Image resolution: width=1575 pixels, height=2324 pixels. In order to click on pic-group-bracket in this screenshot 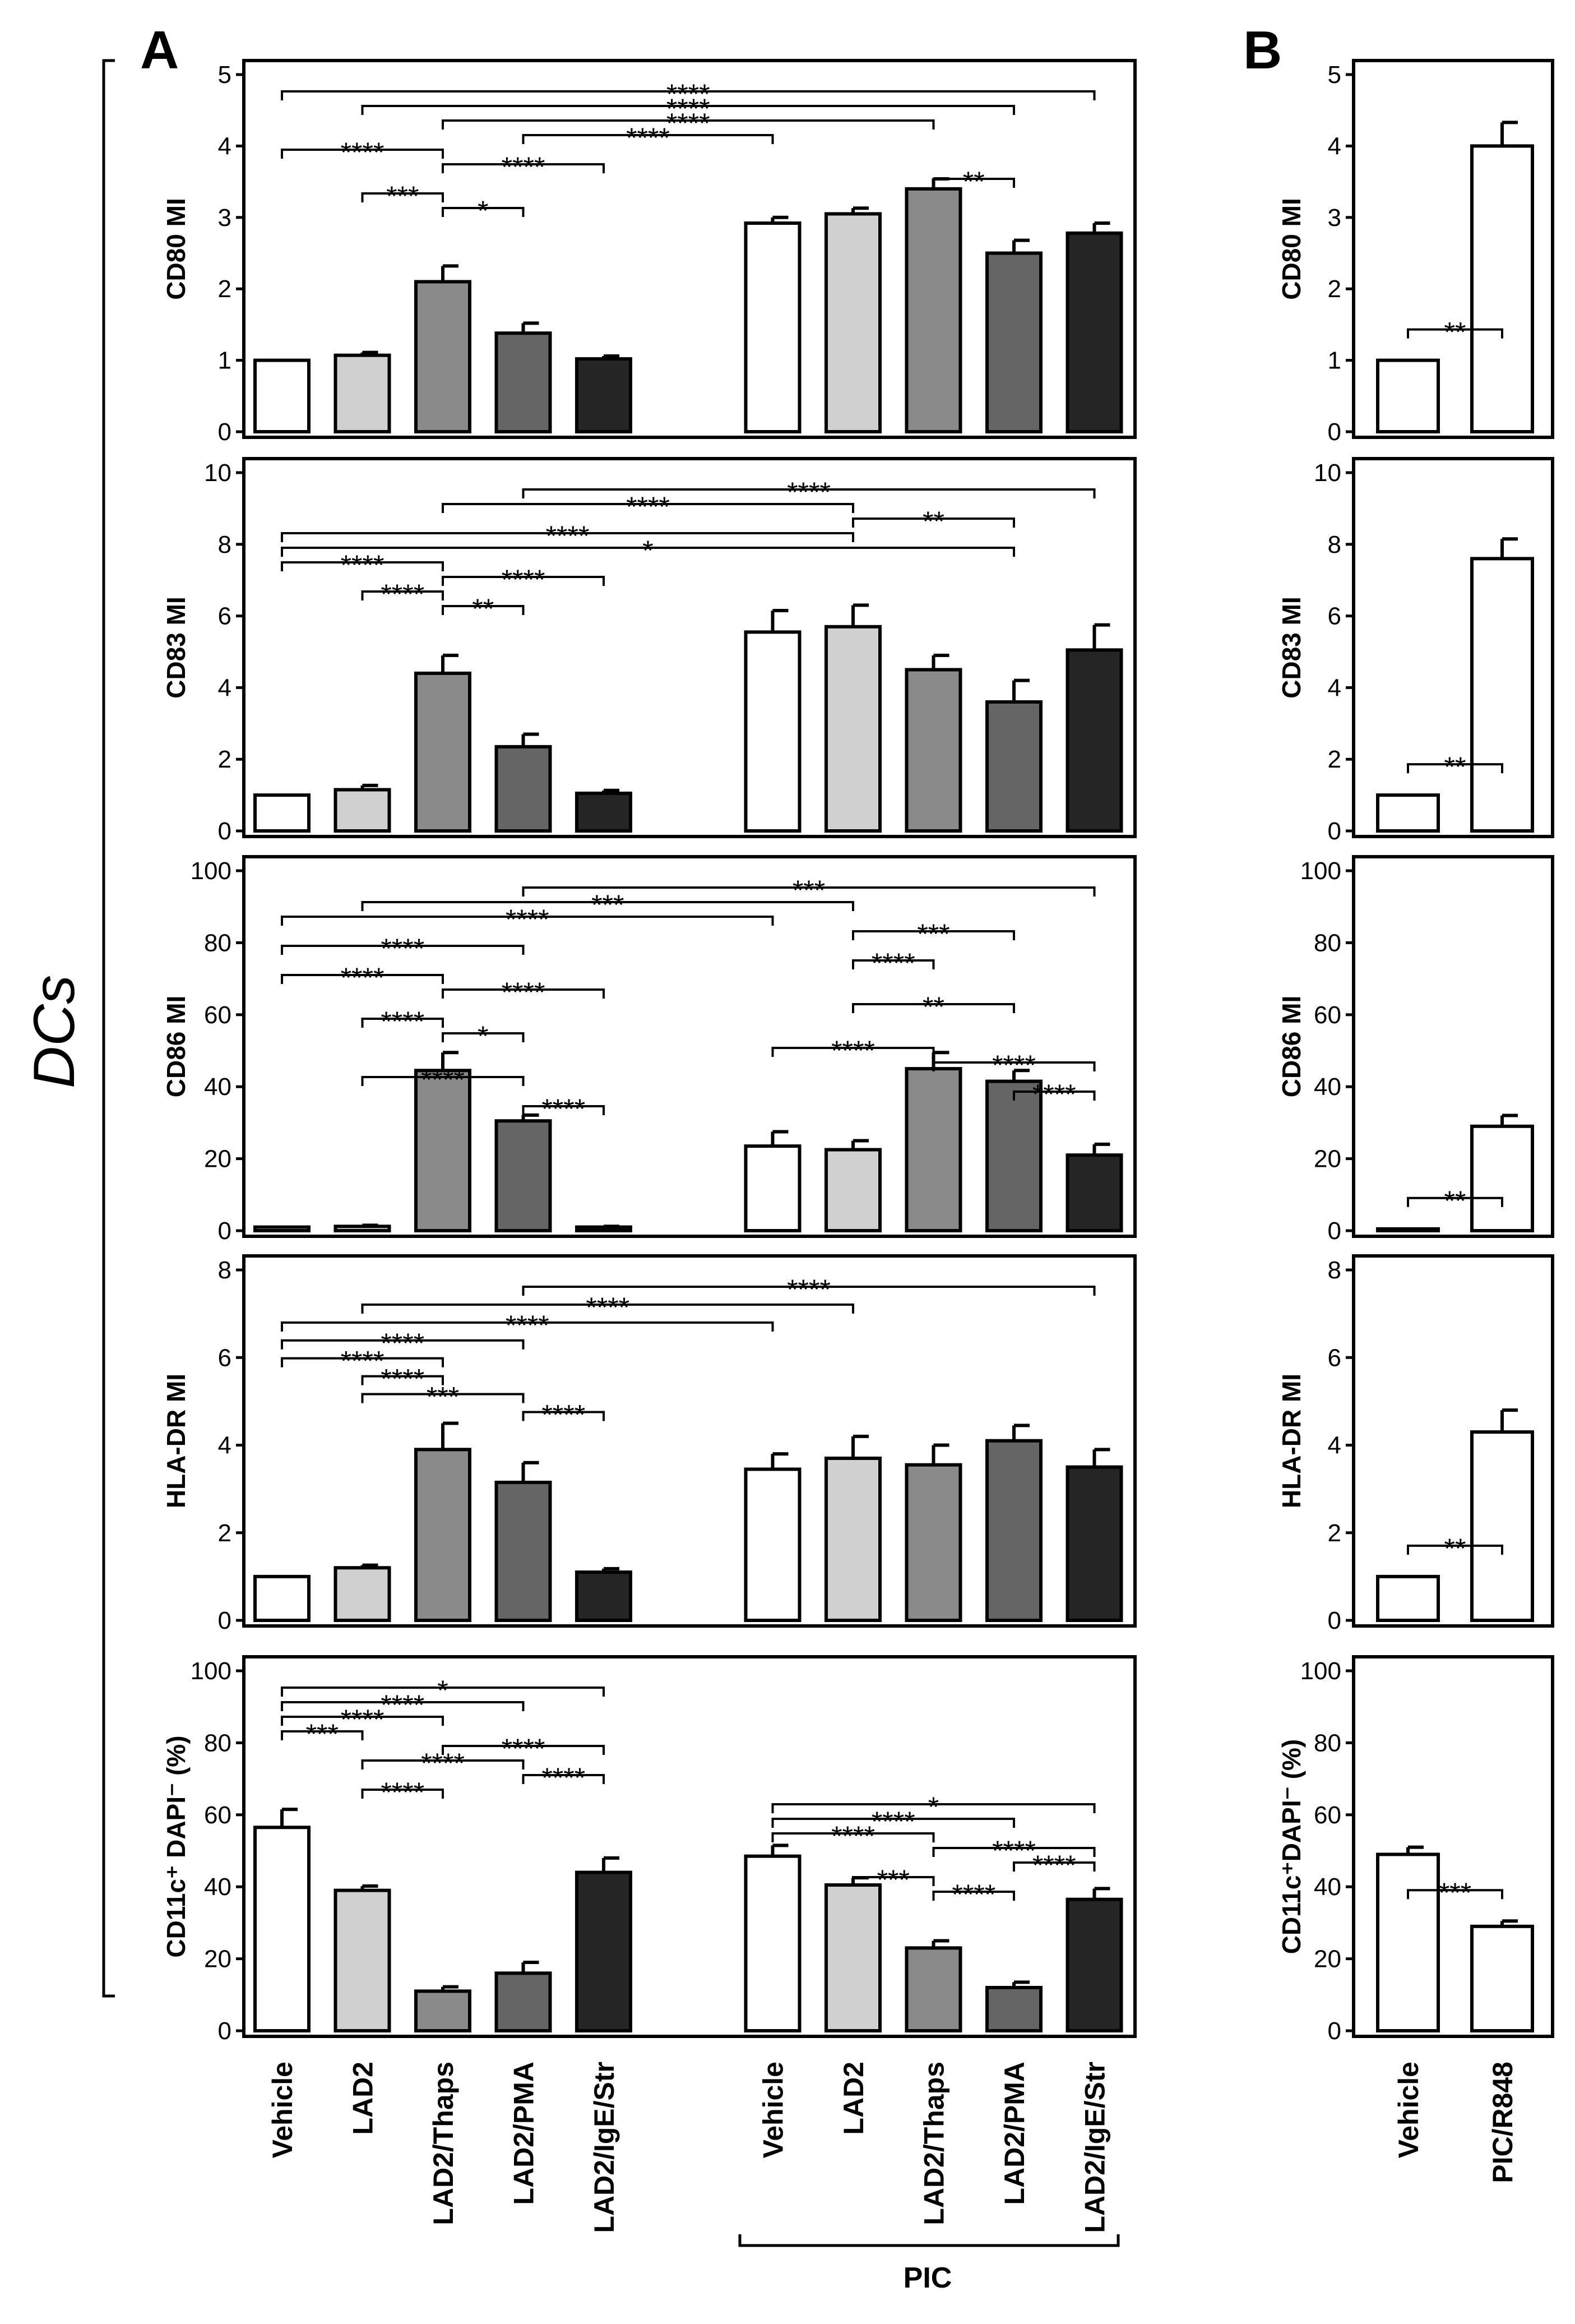, I will do `click(929, 2240)`.